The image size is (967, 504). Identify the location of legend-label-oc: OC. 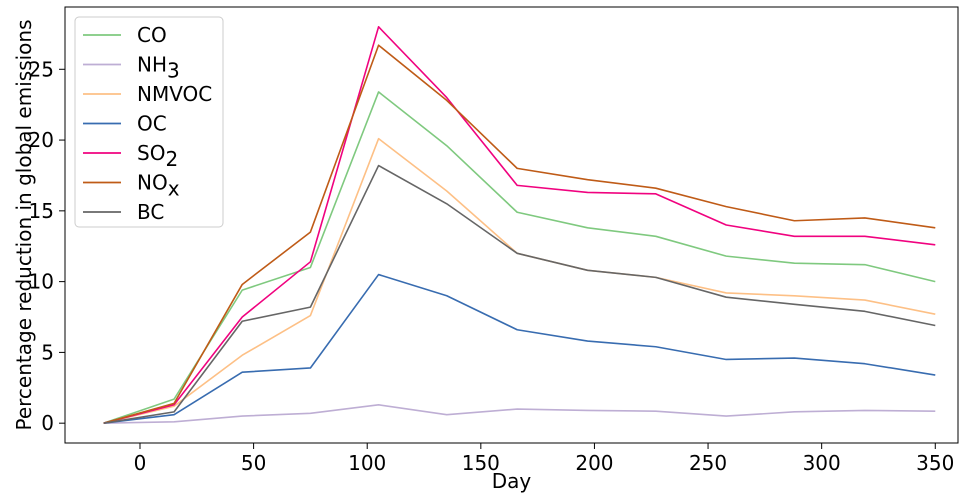
(152, 124).